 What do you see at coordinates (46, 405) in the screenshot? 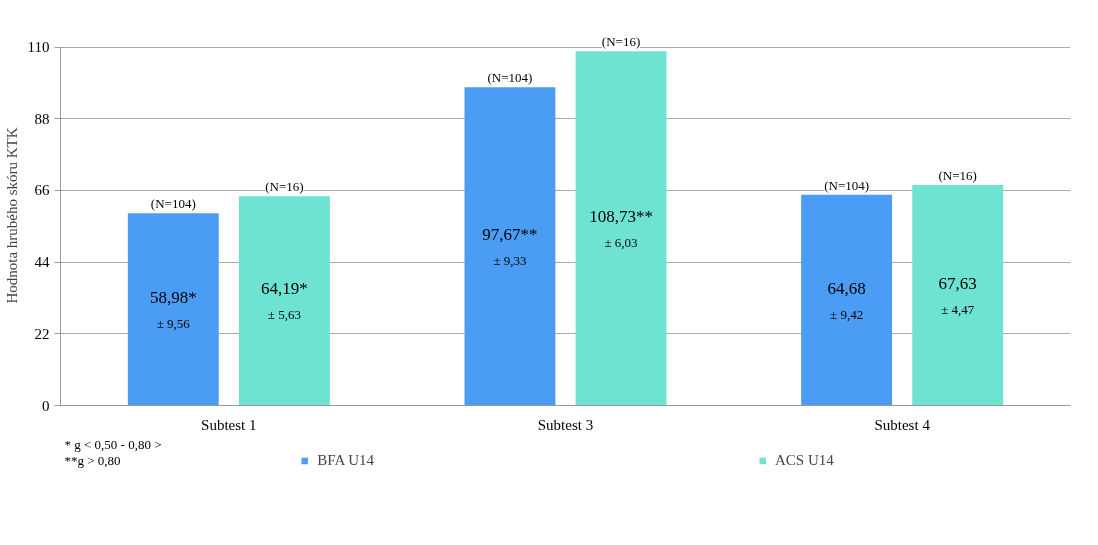
I see `y-tick-label: 0` at bounding box center [46, 405].